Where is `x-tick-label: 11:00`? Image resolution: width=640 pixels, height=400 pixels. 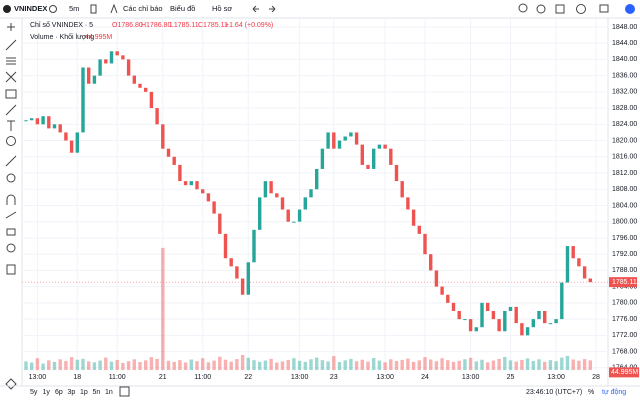
x-tick-label: 11:00 is located at coordinates (202, 377).